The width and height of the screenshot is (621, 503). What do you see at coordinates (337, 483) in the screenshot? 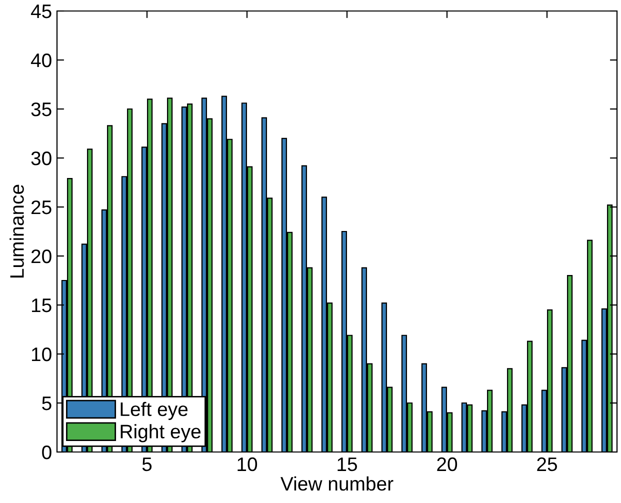
I see `x-axis-title: View number` at bounding box center [337, 483].